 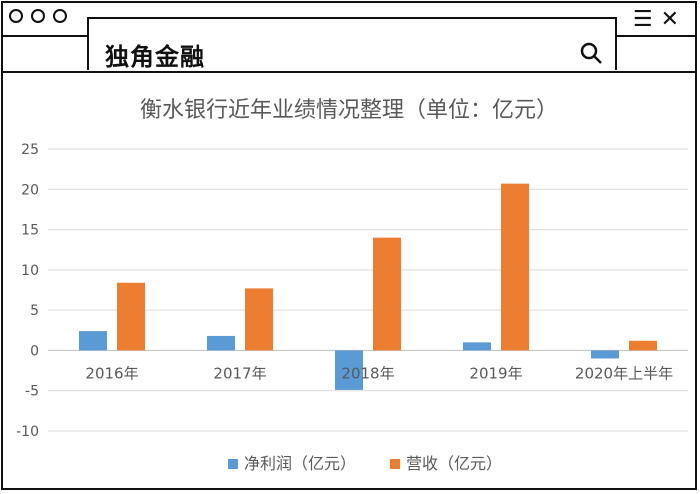 What do you see at coordinates (30, 231) in the screenshot?
I see `y-tick-label: 15` at bounding box center [30, 231].